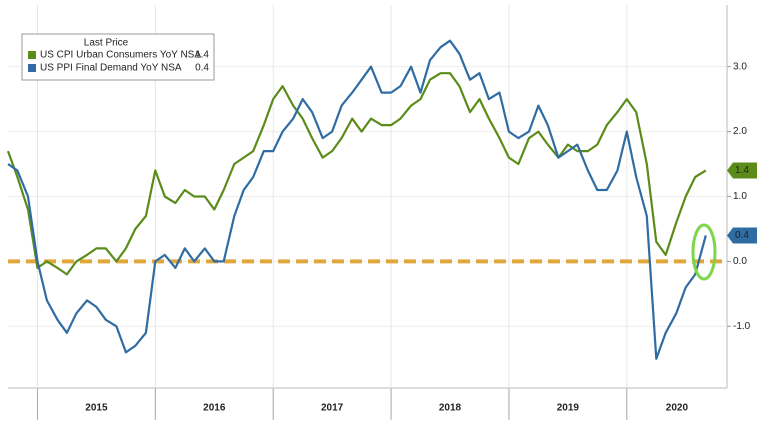 This screenshot has height=426, width=760. What do you see at coordinates (742, 326) in the screenshot?
I see `y-tick-label: -1.0` at bounding box center [742, 326].